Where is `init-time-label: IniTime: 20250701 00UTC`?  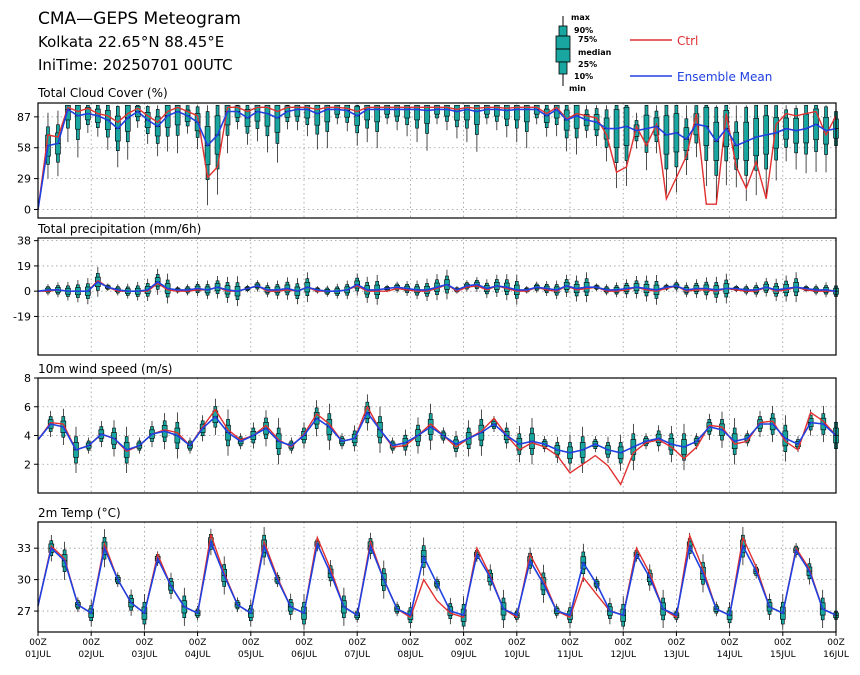 init-time-label: IniTime: 20250701 00UTC is located at coordinates (135, 65).